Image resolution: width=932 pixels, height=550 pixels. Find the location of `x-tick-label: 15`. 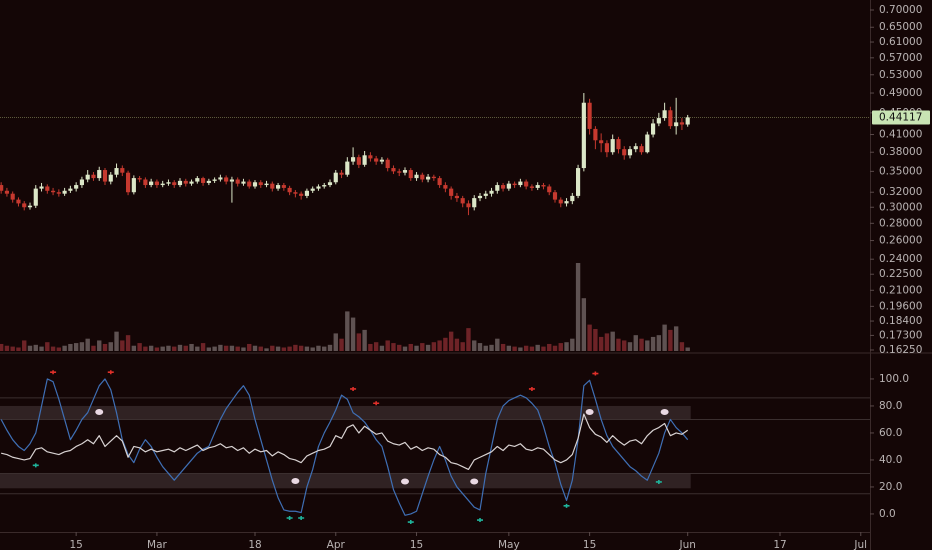

x-tick-label: 15 is located at coordinates (416, 544).